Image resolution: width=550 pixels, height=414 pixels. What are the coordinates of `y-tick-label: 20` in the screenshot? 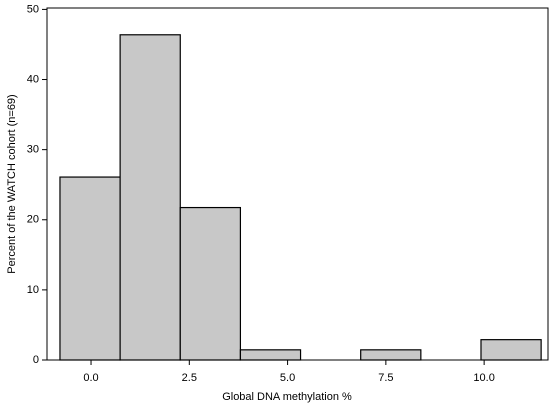 It's located at (33, 220).